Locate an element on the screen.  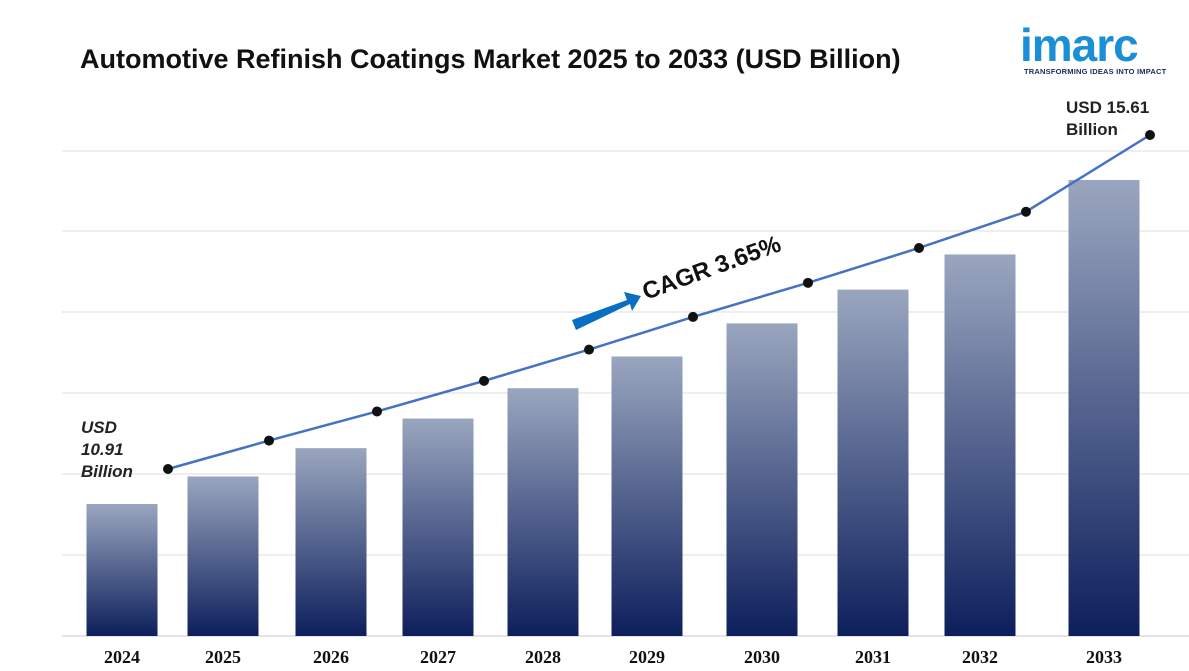
imarc-logo: imarc TRANSFORMING IDEAS INTO IMPACT is located at coordinates (1096, 47).